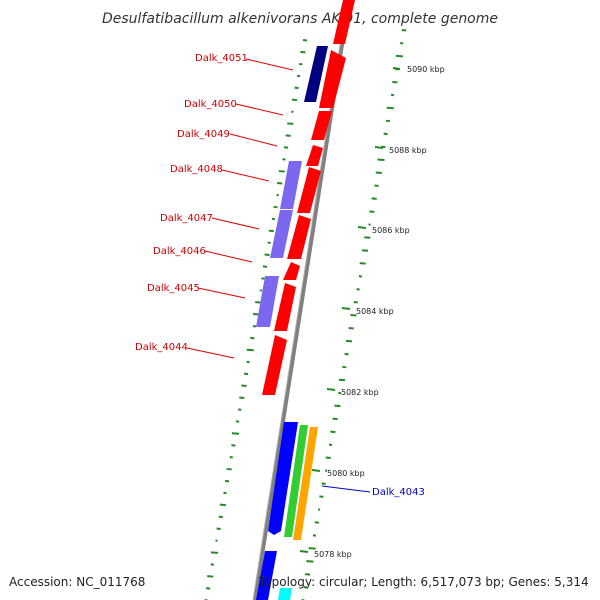 The width and height of the screenshot is (600, 600). What do you see at coordinates (173, 288) in the screenshot?
I see `gene-label-dalk-4045: Dalk_4045` at bounding box center [173, 288].